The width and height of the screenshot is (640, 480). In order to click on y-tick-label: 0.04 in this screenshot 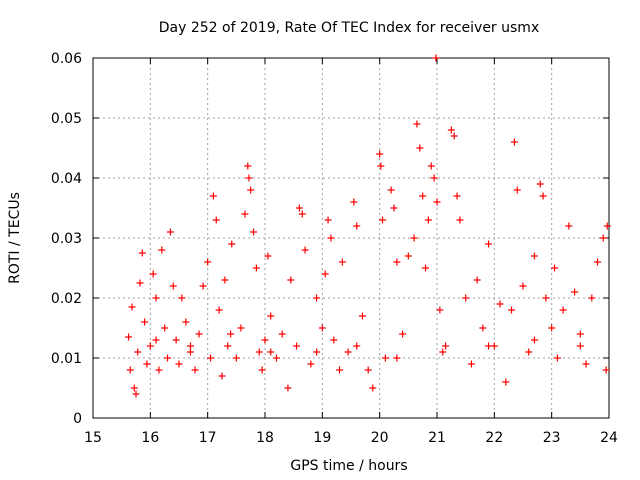, I will do `click(66, 179)`.